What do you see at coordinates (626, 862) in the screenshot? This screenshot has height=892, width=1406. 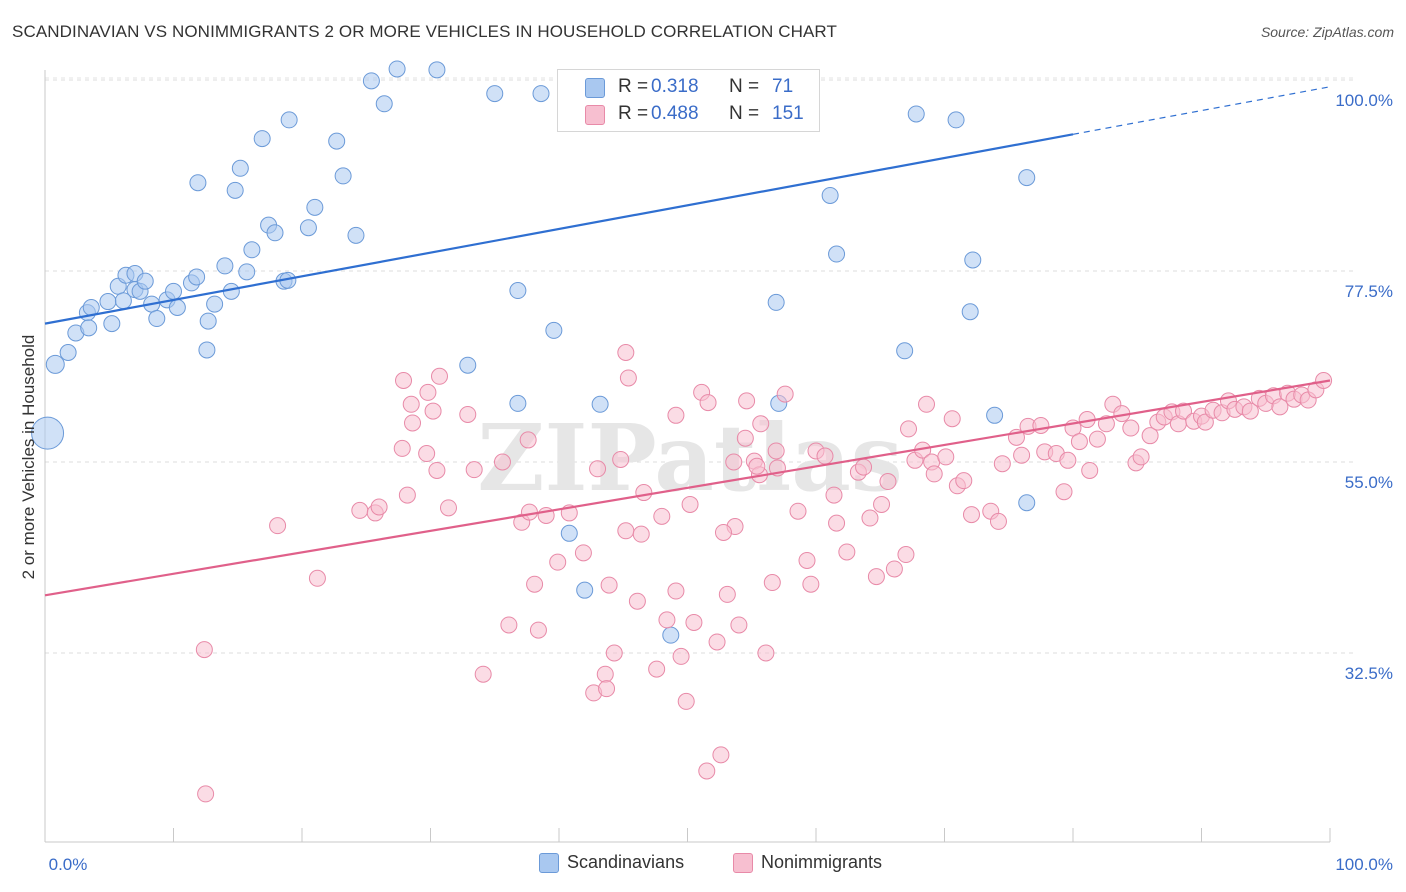 I see `legend-label: Scandinavians` at bounding box center [626, 862].